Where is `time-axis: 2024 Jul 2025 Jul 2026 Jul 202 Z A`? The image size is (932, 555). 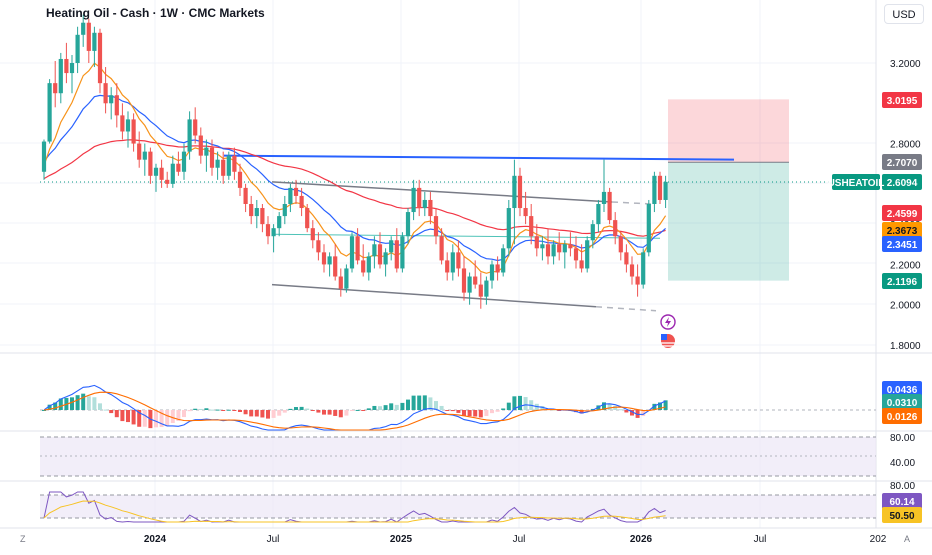 time-axis: 2024 Jul 2025 Jul 2026 Jul 202 Z A is located at coordinates (465, 539).